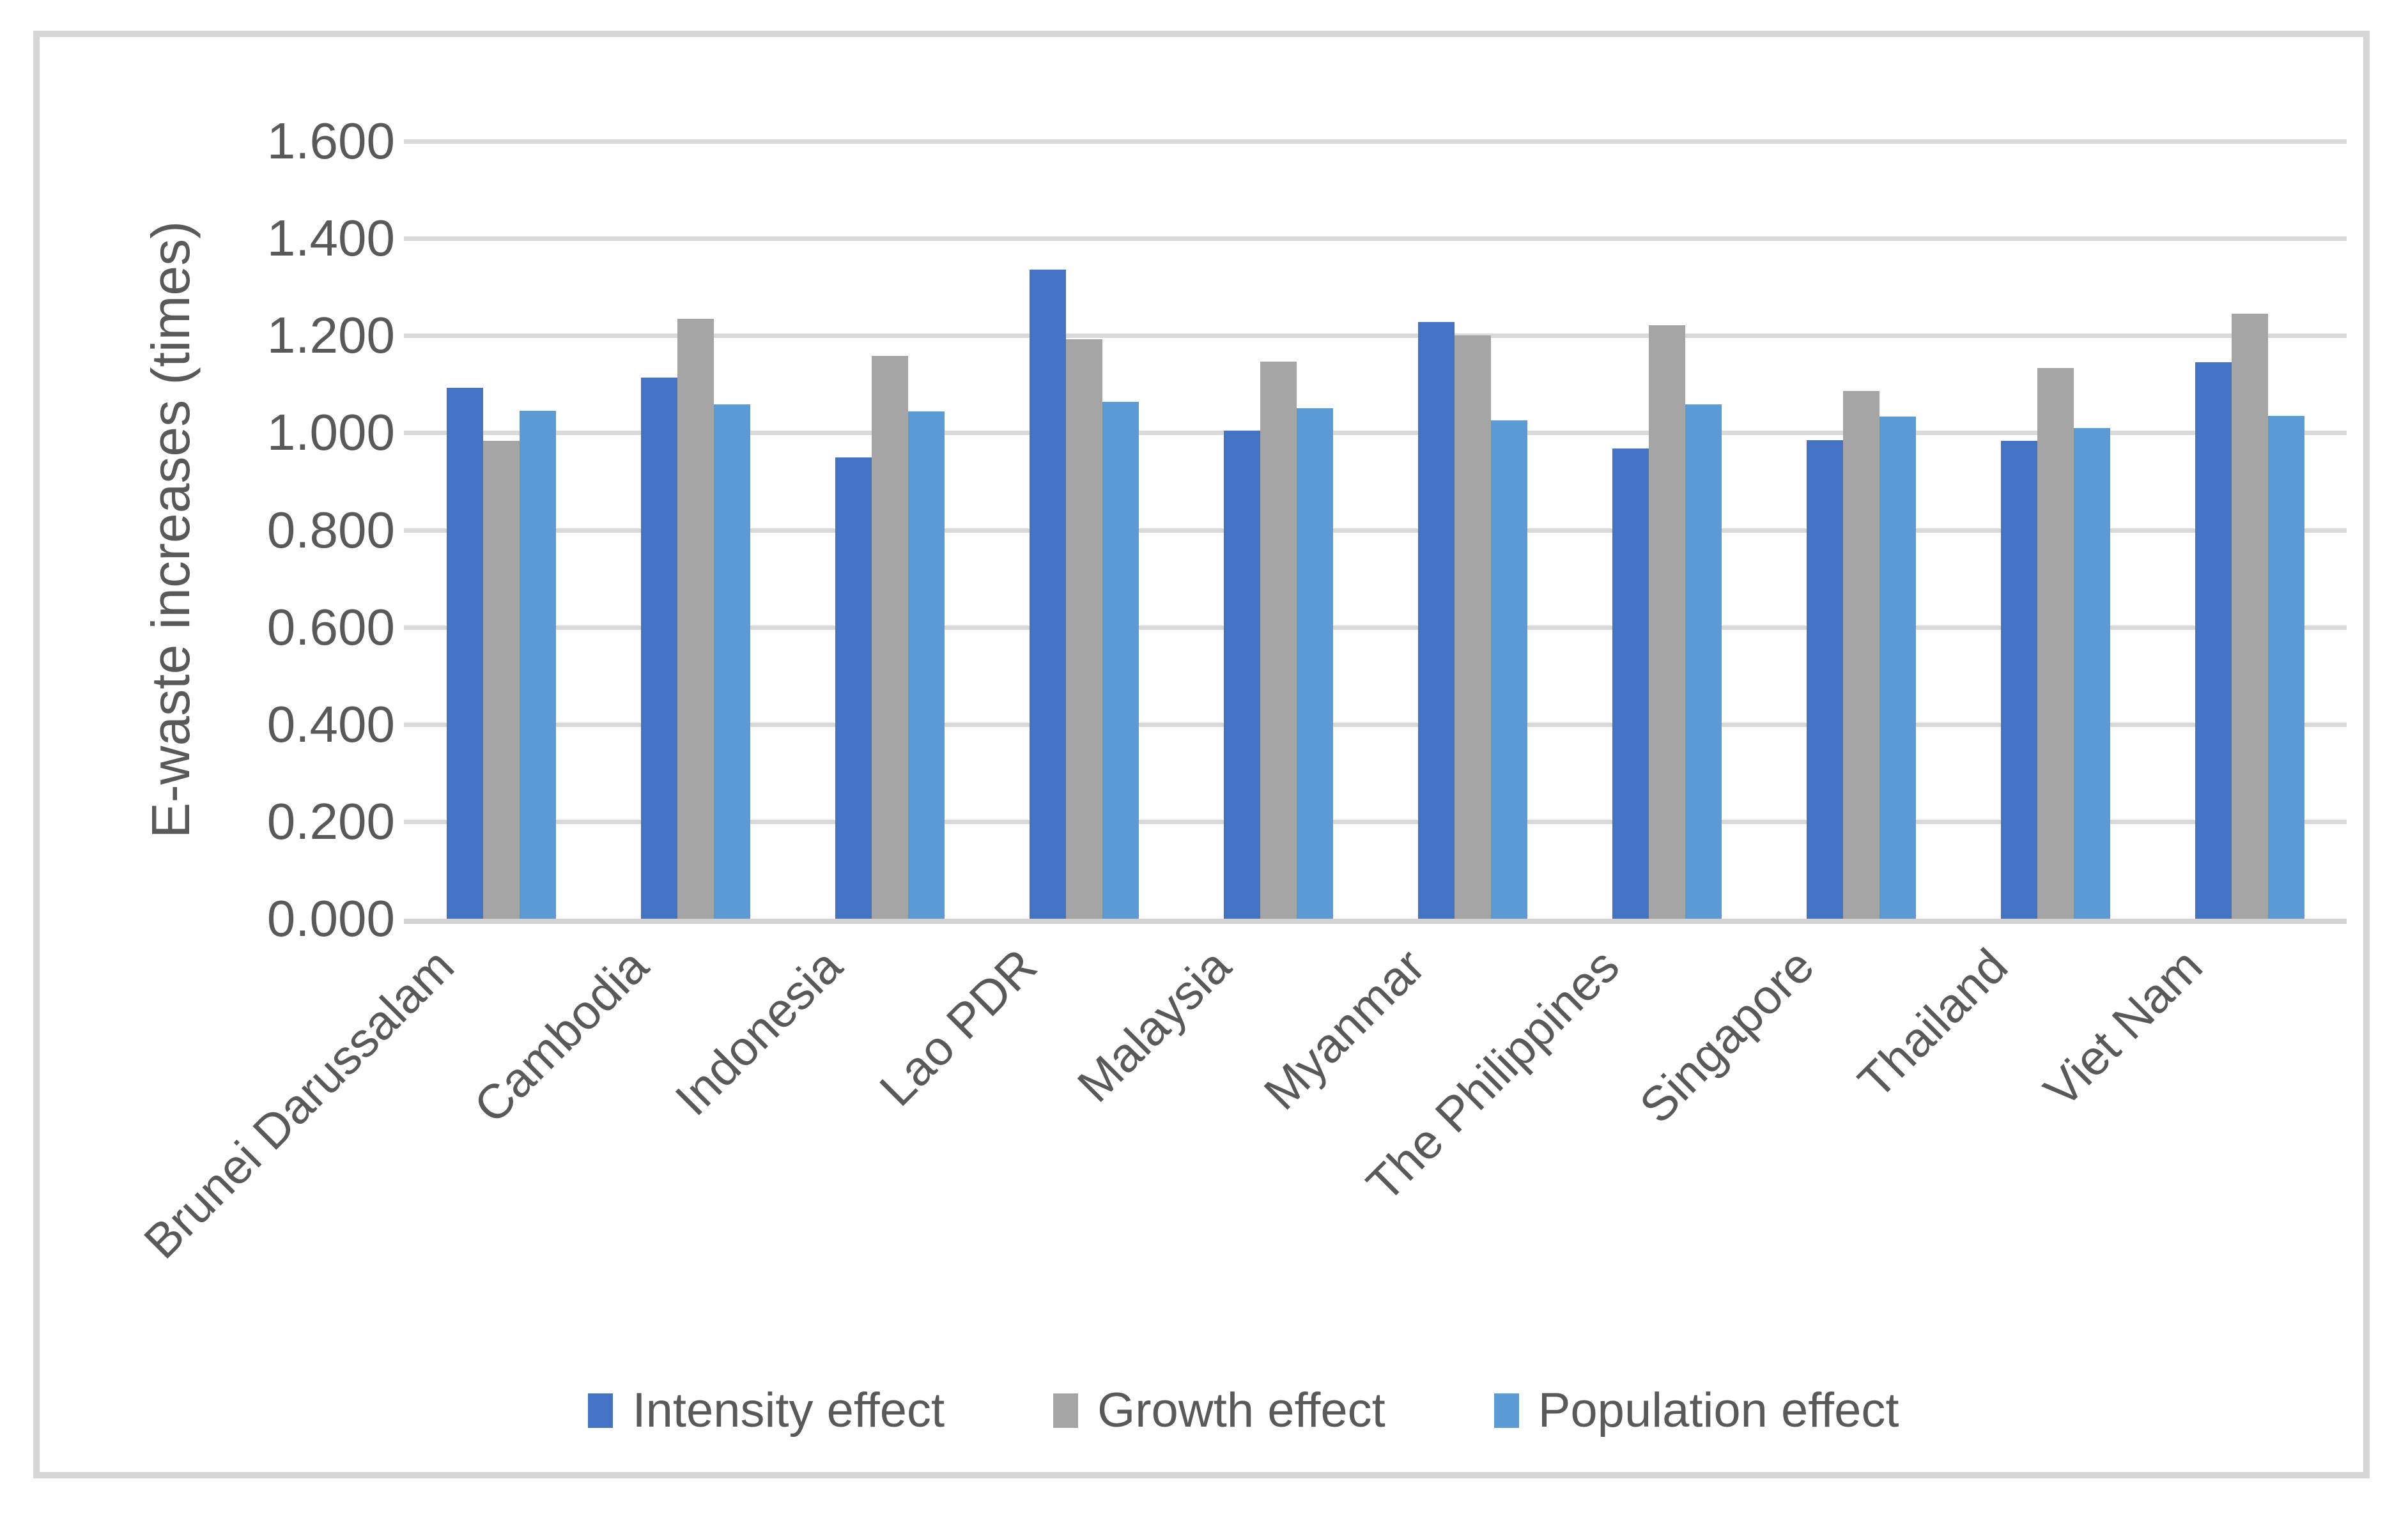 The width and height of the screenshot is (2408, 1518). I want to click on category-label: Cambodia, so click(561, 1036).